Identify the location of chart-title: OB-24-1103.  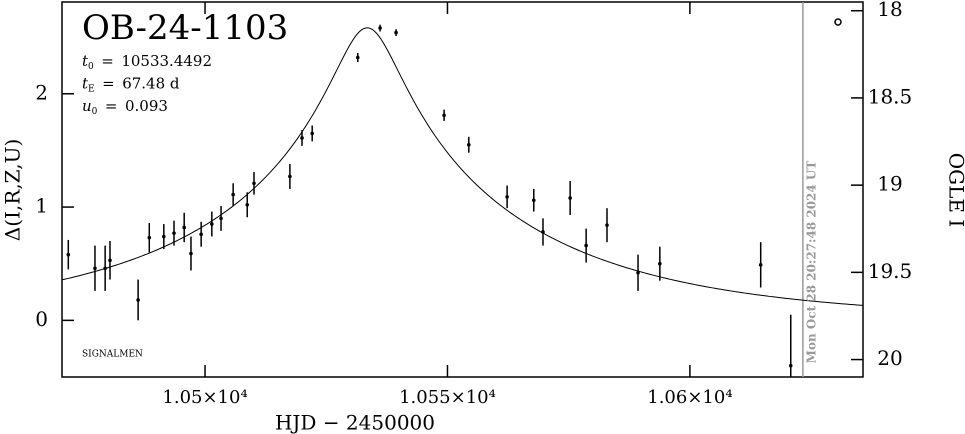
(185, 28).